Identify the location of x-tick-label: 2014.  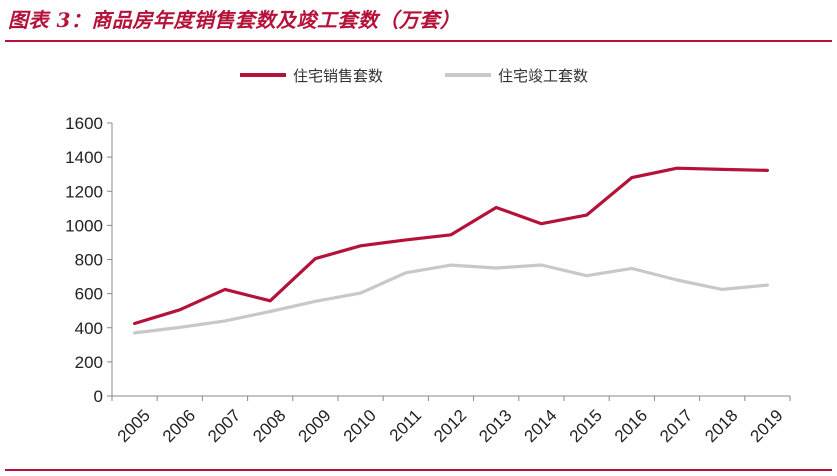
(541, 426).